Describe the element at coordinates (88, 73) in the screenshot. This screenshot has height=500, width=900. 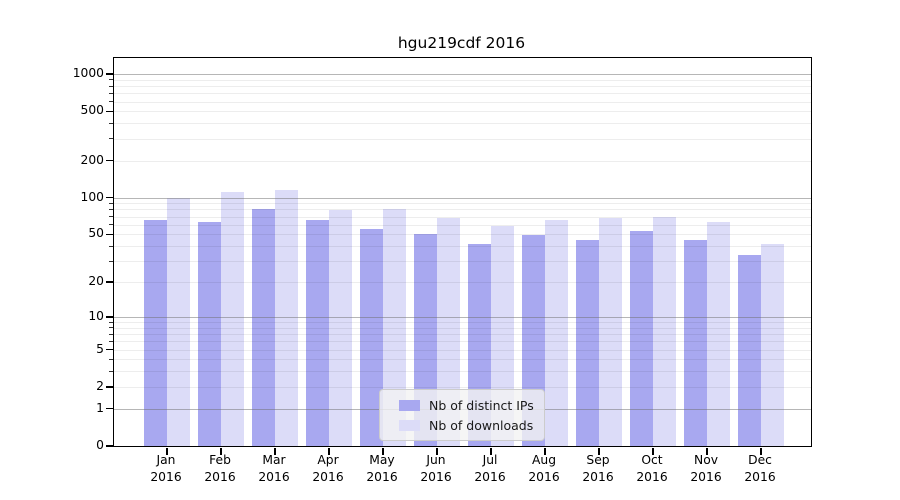
I see `y-tick-label: 1000` at that location.